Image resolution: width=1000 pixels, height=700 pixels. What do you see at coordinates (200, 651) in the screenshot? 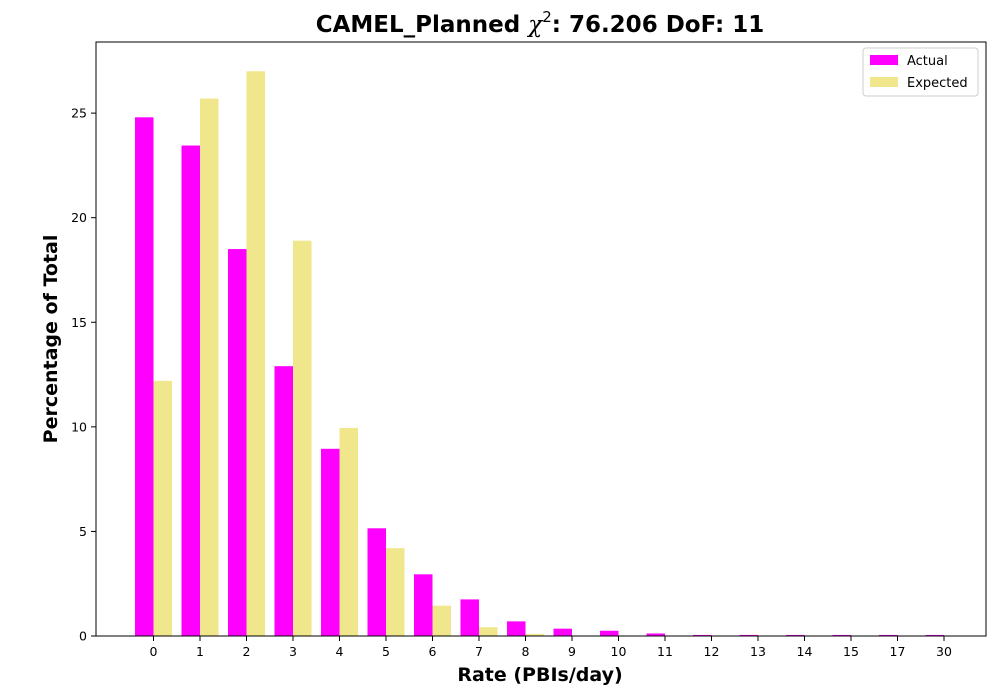
I see `x-tick-label-1: 1` at bounding box center [200, 651].